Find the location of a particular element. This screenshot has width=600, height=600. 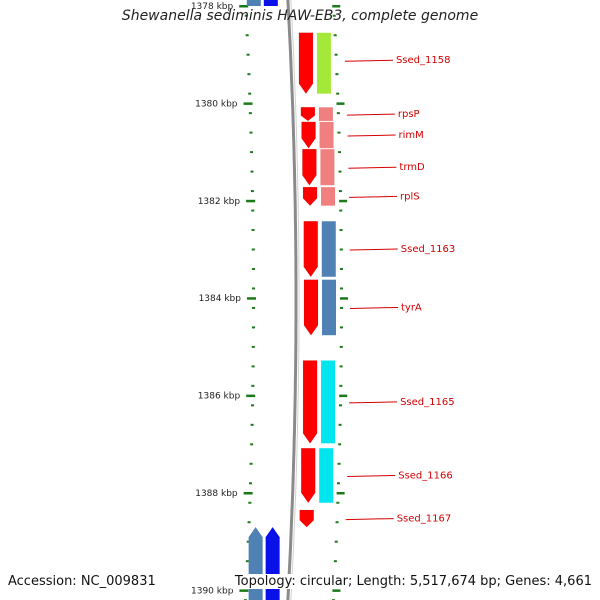

gene-label: trmD is located at coordinates (412, 167).